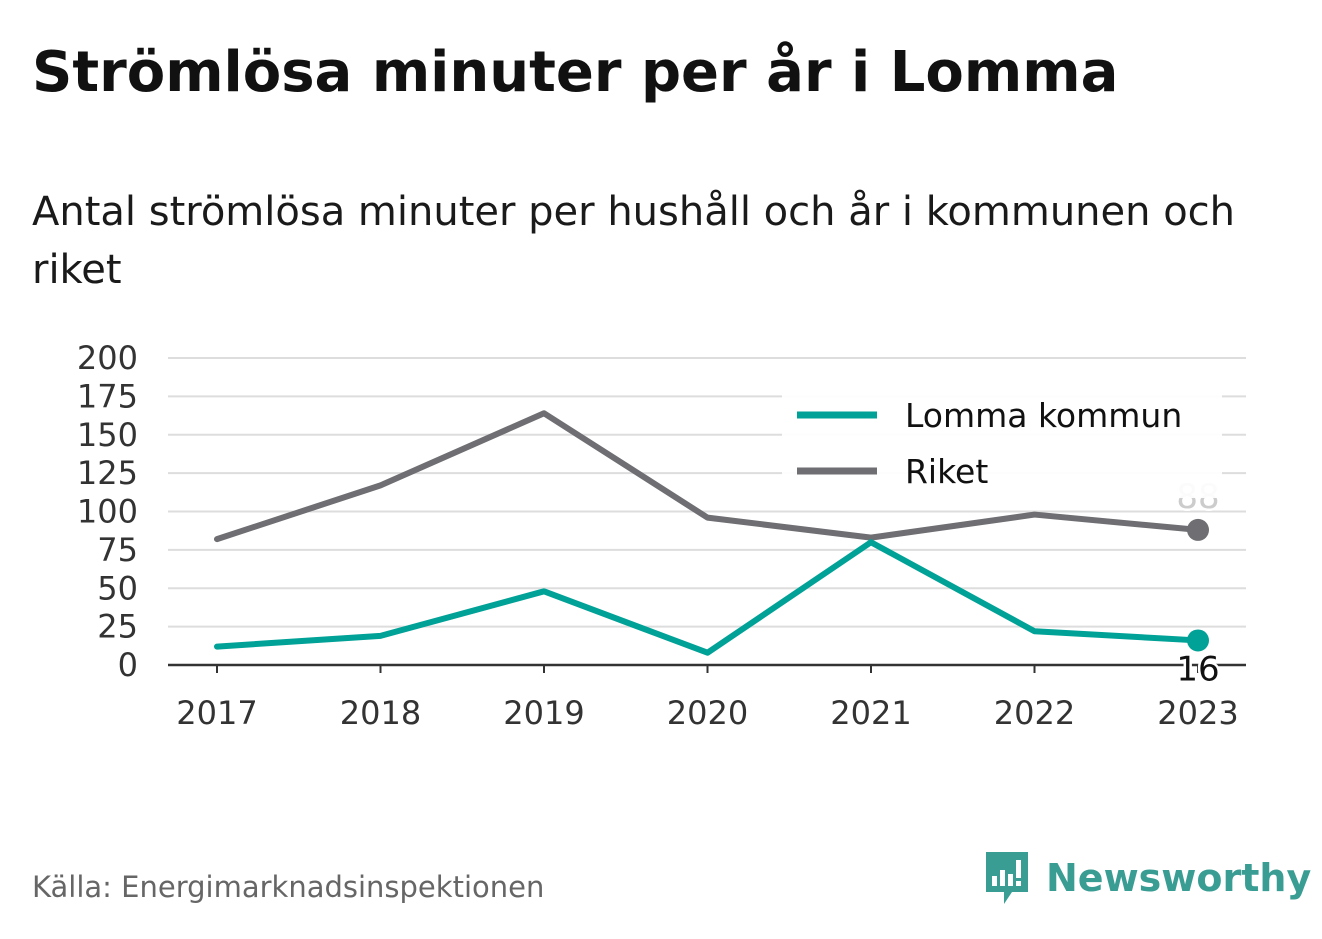  What do you see at coordinates (870, 713) in the screenshot?
I see `x-tick-label: 2021` at bounding box center [870, 713].